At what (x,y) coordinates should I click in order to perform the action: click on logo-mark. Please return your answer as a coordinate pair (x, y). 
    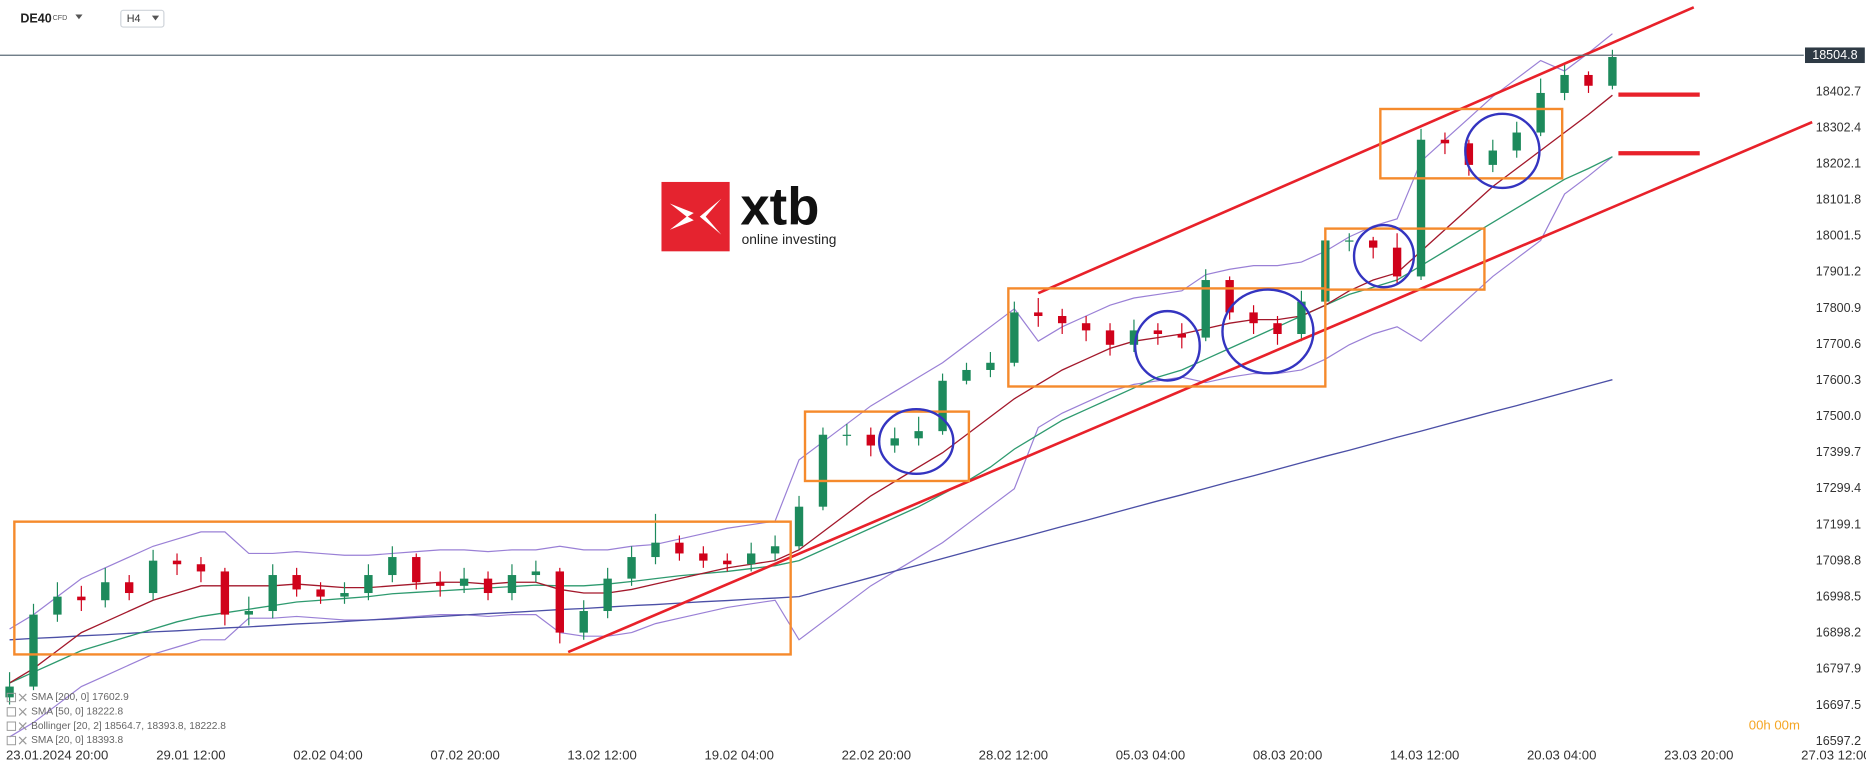
    Looking at the image, I should click on (695, 216).